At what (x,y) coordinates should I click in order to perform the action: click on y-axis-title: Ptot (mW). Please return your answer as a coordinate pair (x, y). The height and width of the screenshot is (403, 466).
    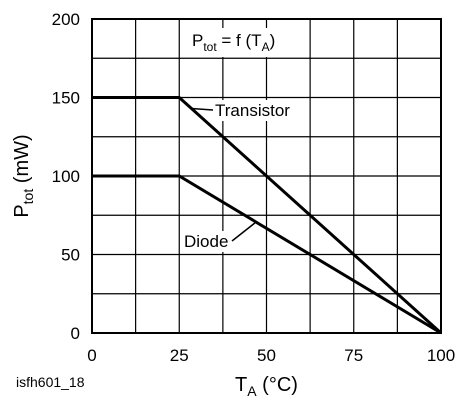
    Looking at the image, I should click on (23, 175).